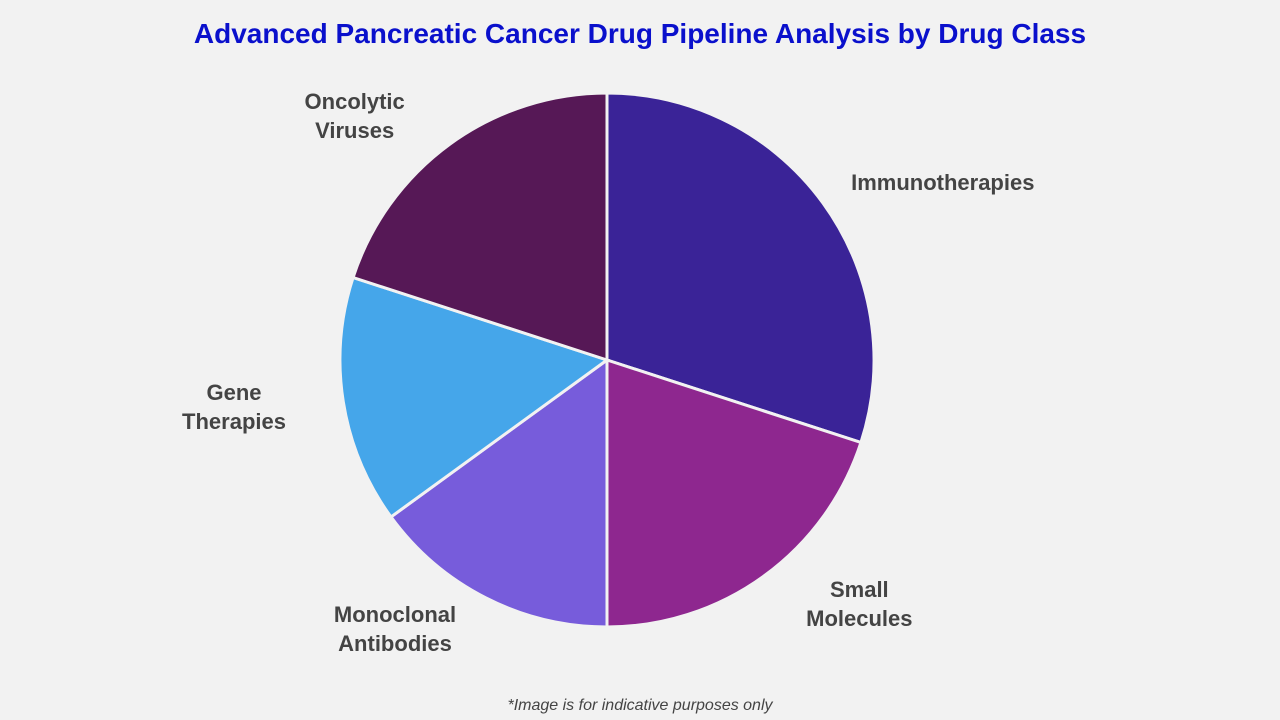 The width and height of the screenshot is (1280, 720). What do you see at coordinates (395, 628) in the screenshot?
I see `slice-label: Monoclonal Antibodies` at bounding box center [395, 628].